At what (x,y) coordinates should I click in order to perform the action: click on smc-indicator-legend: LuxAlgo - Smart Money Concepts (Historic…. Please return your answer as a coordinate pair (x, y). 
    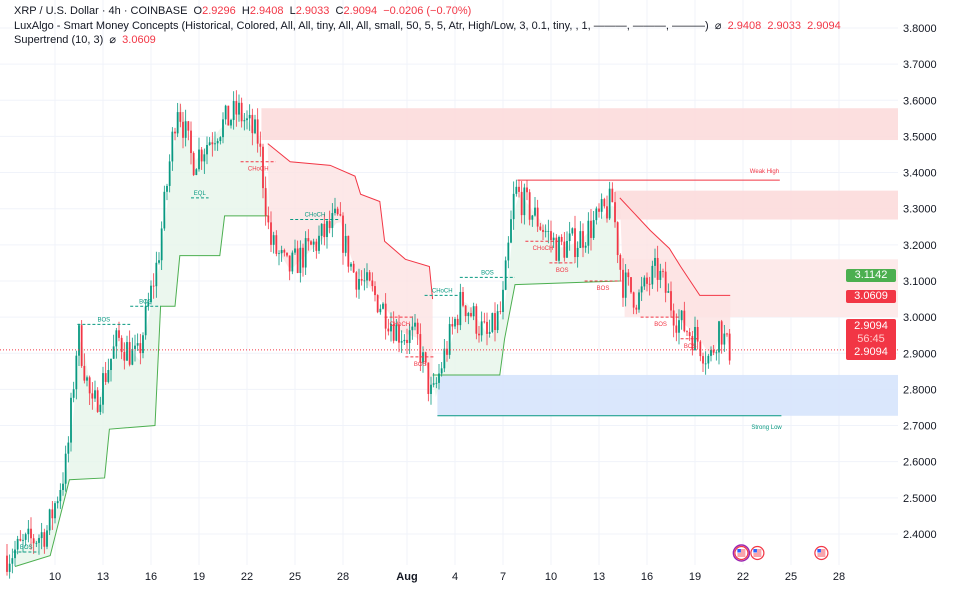
    Looking at the image, I should click on (427, 25).